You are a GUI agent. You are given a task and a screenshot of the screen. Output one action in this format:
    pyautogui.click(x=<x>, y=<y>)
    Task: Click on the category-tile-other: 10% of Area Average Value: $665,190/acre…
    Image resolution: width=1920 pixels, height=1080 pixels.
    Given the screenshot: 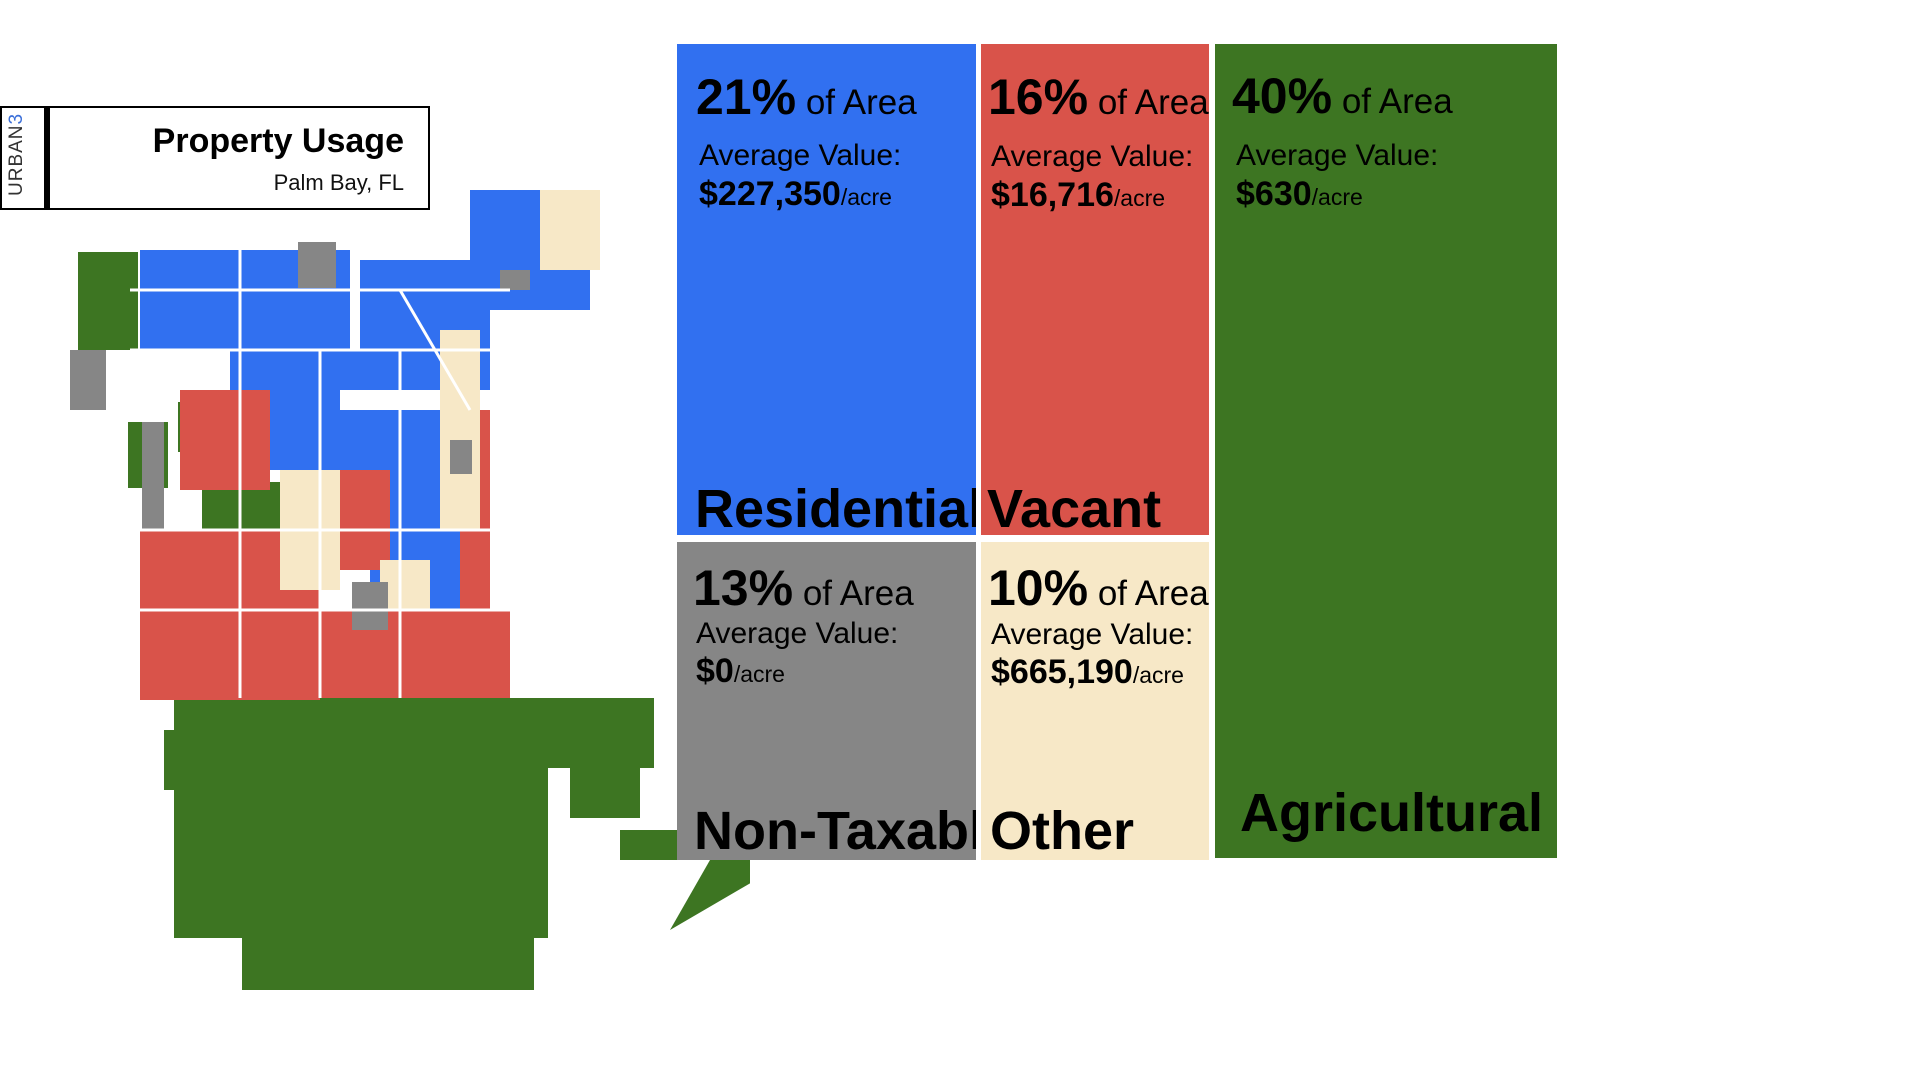 What is the action you would take?
    pyautogui.click(x=1095, y=701)
    